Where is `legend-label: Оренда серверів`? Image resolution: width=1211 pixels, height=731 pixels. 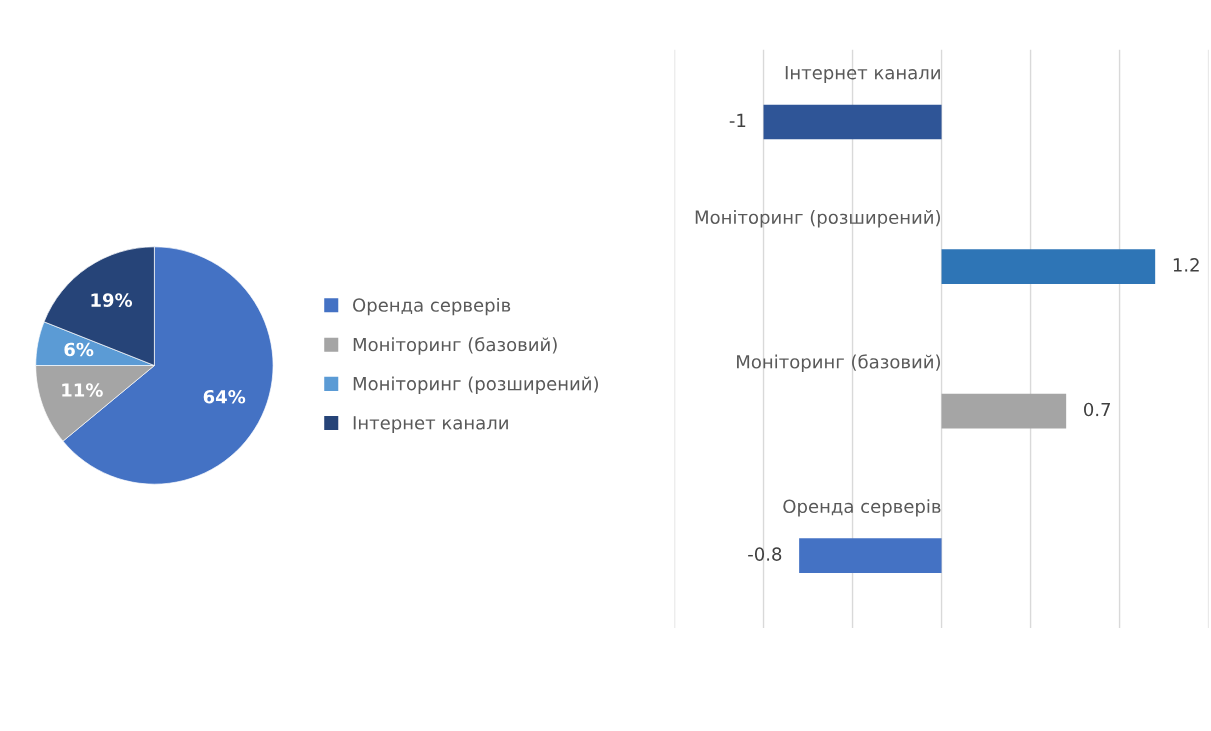 legend-label: Оренда серверів is located at coordinates (432, 306).